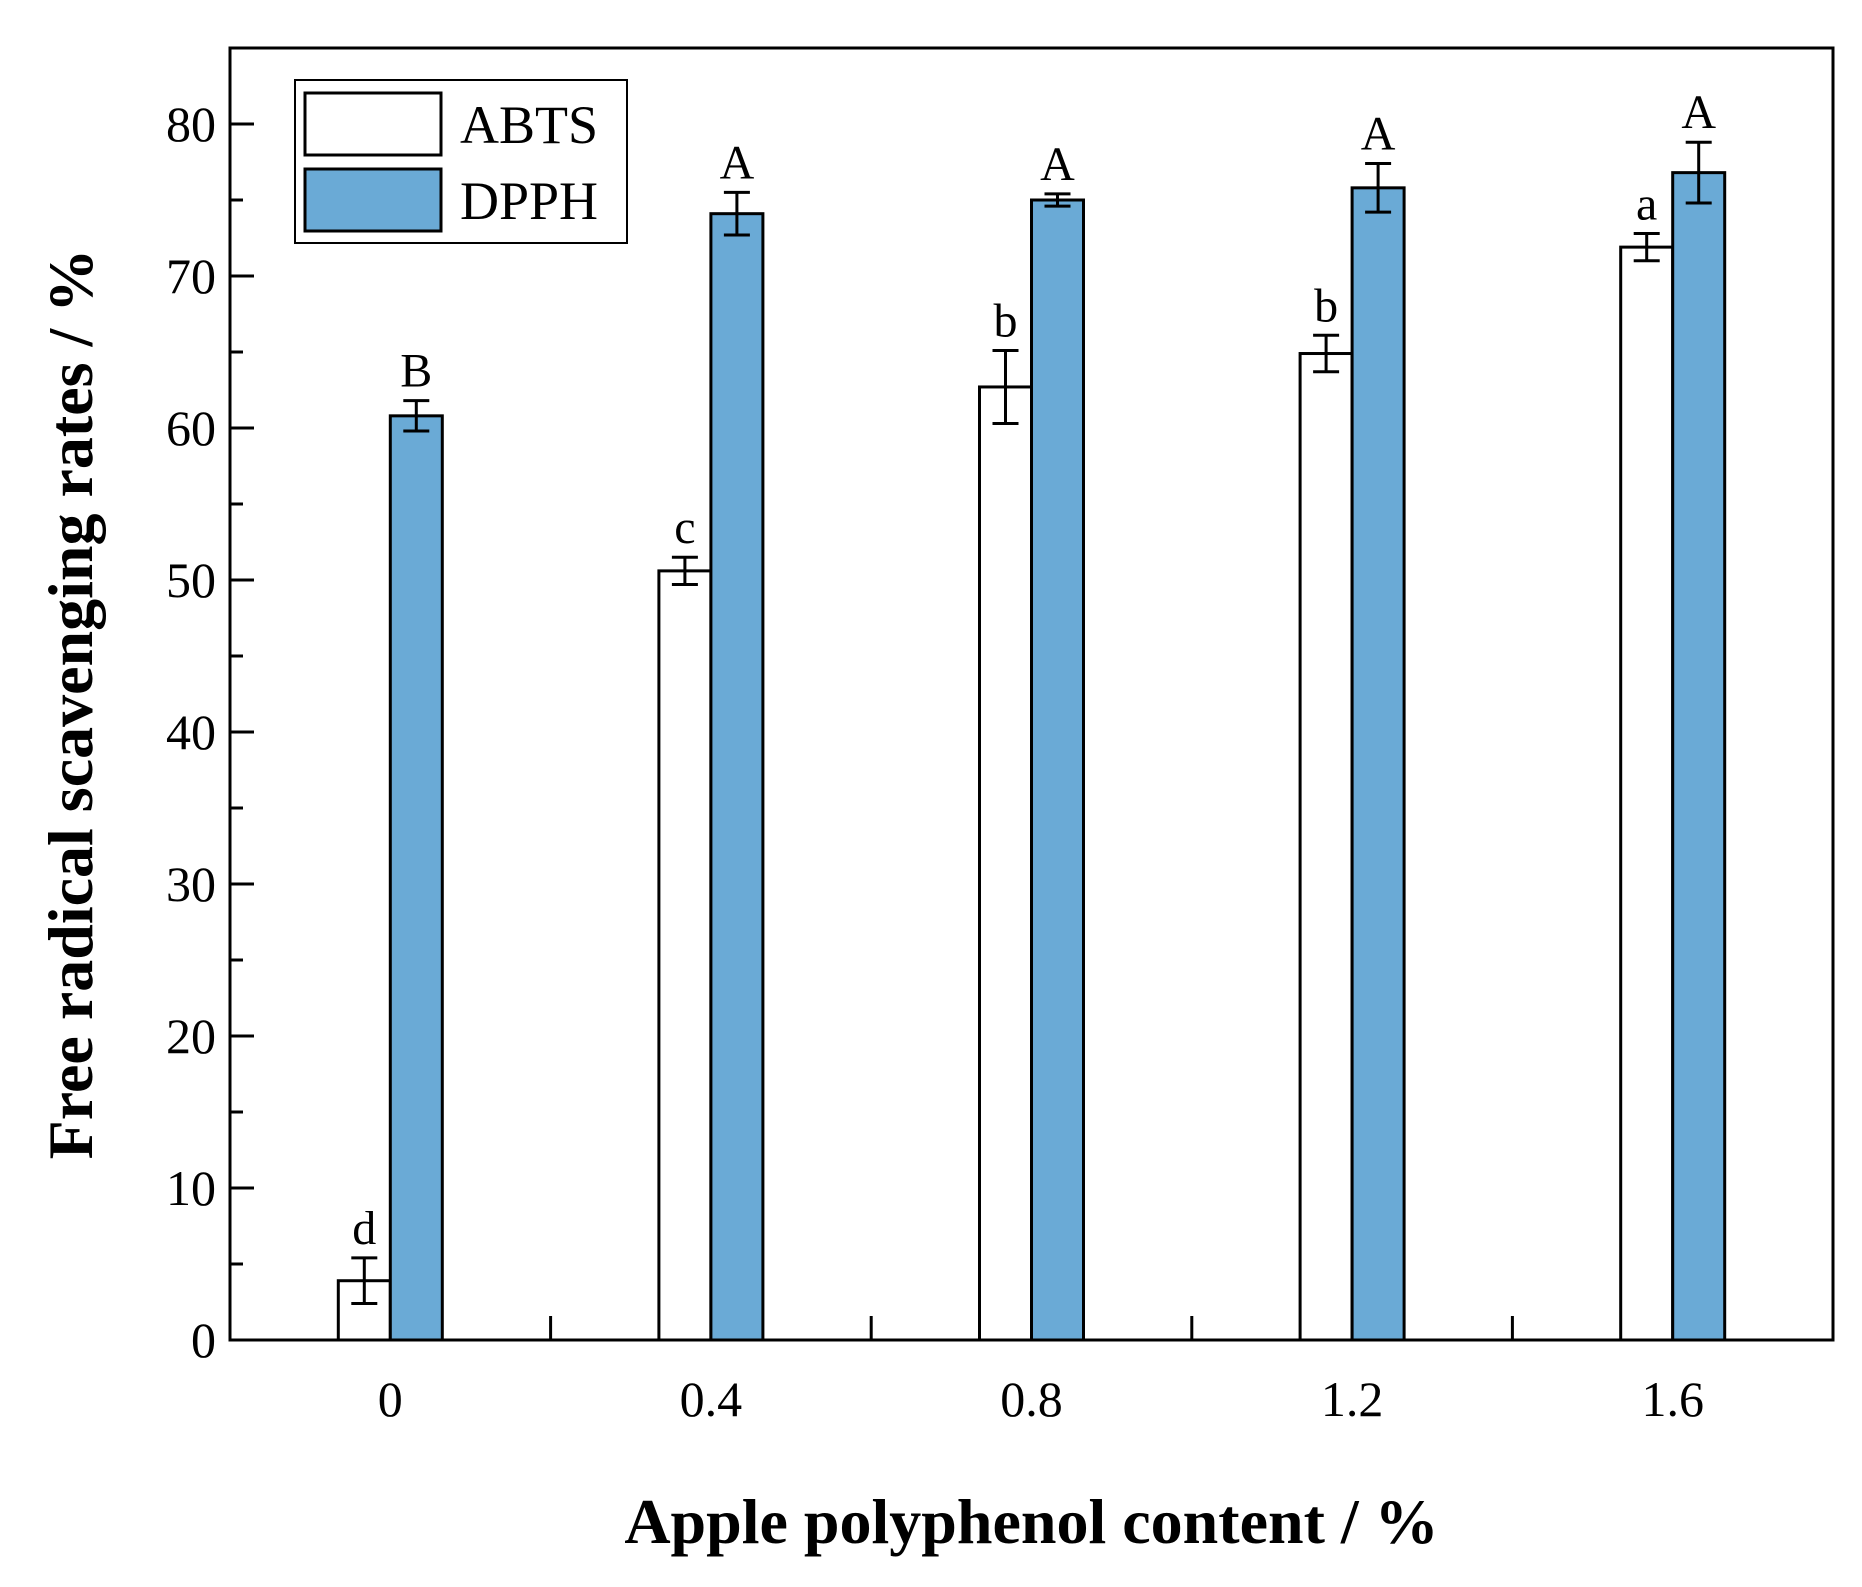 The height and width of the screenshot is (1587, 1862). I want to click on x-tick-label: 0, so click(390, 1399).